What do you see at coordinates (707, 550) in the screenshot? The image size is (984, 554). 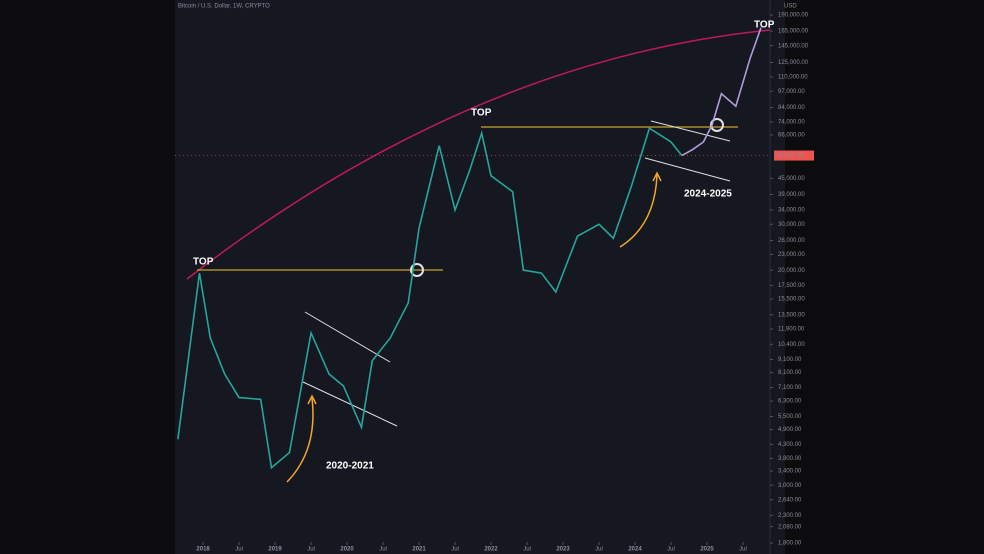 I see `x-tick-label: 2025` at bounding box center [707, 550].